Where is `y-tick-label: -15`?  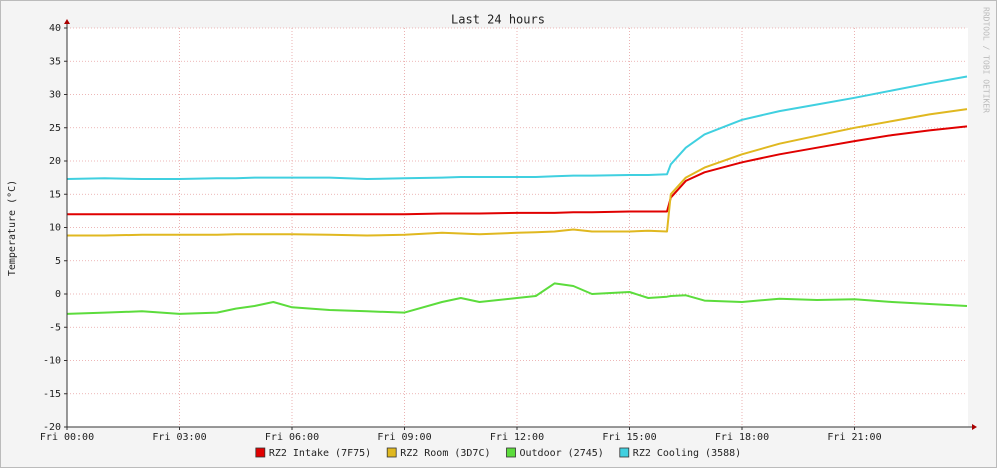
y-tick-label: -15 is located at coordinates (52, 394).